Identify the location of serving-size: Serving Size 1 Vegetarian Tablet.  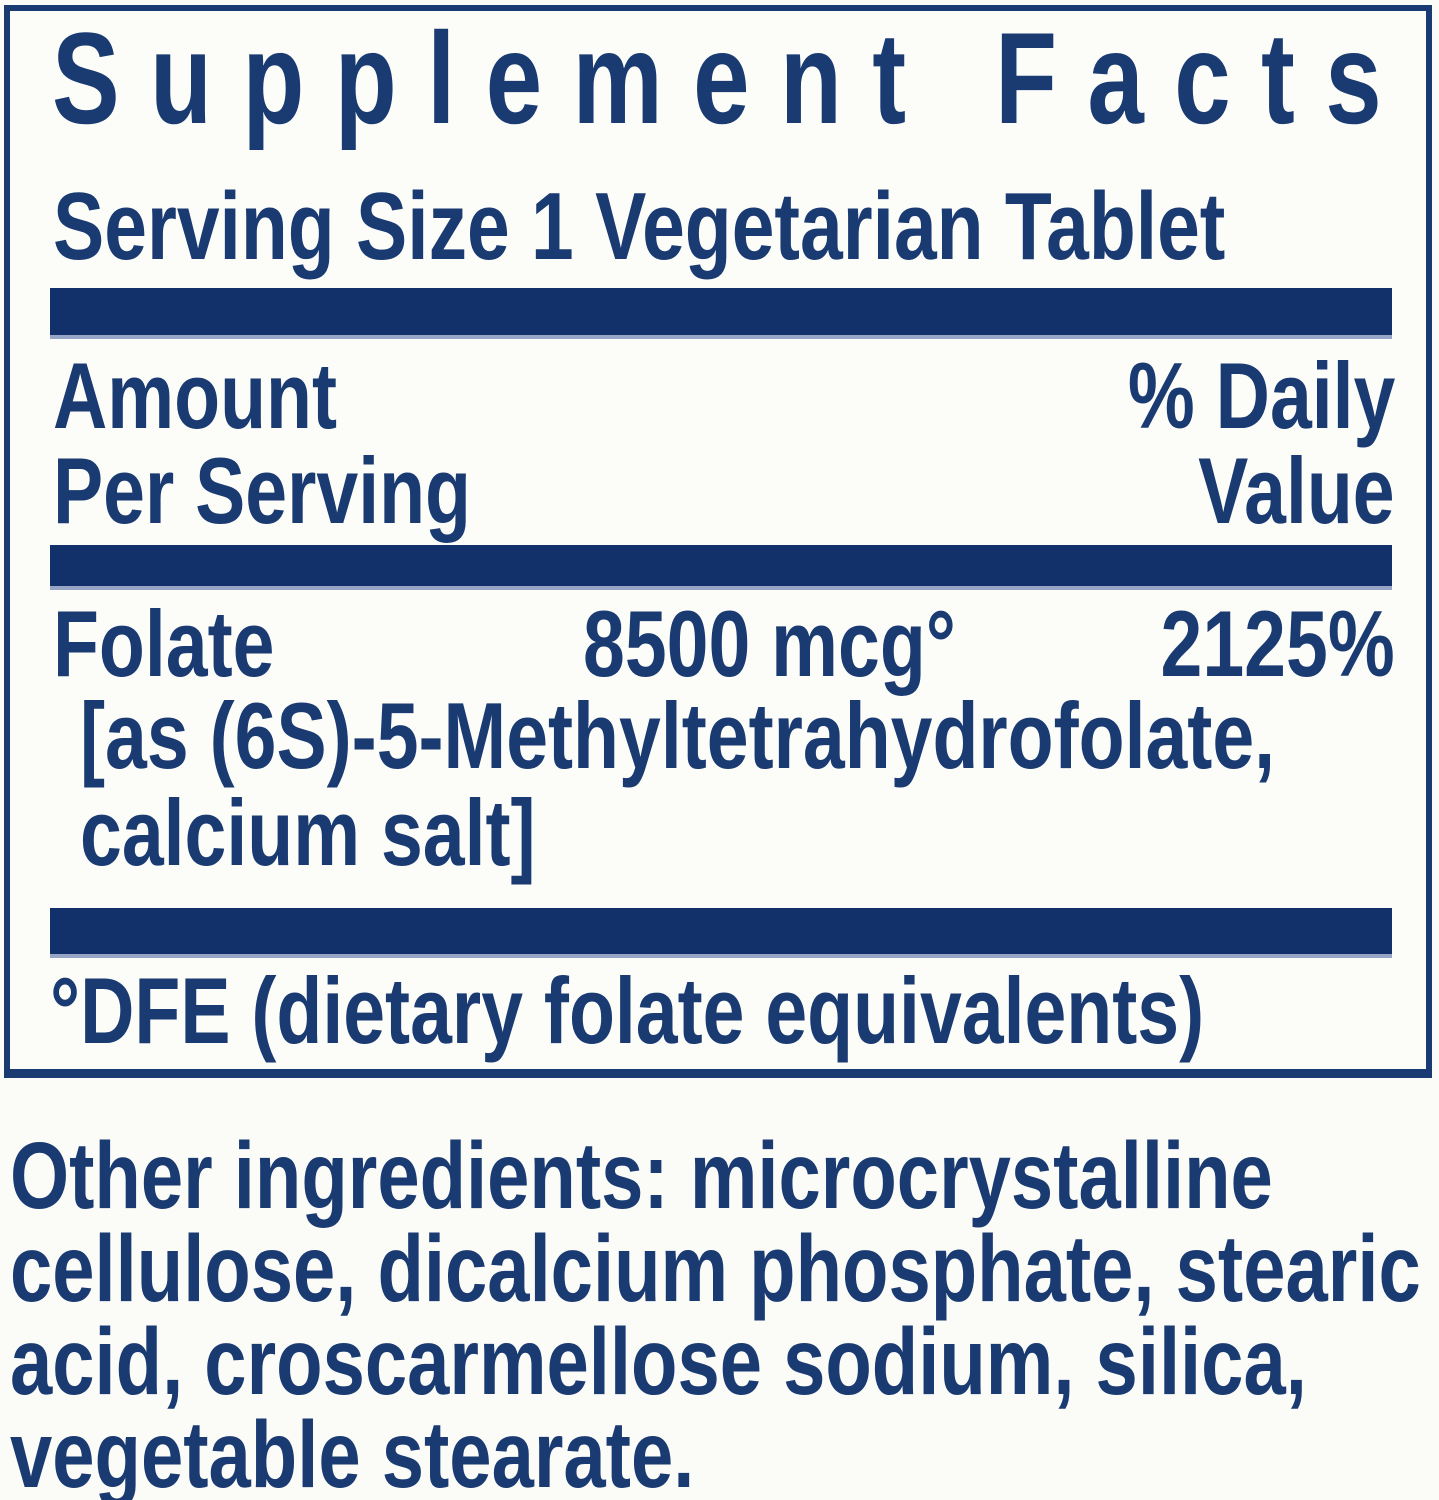
(746, 227).